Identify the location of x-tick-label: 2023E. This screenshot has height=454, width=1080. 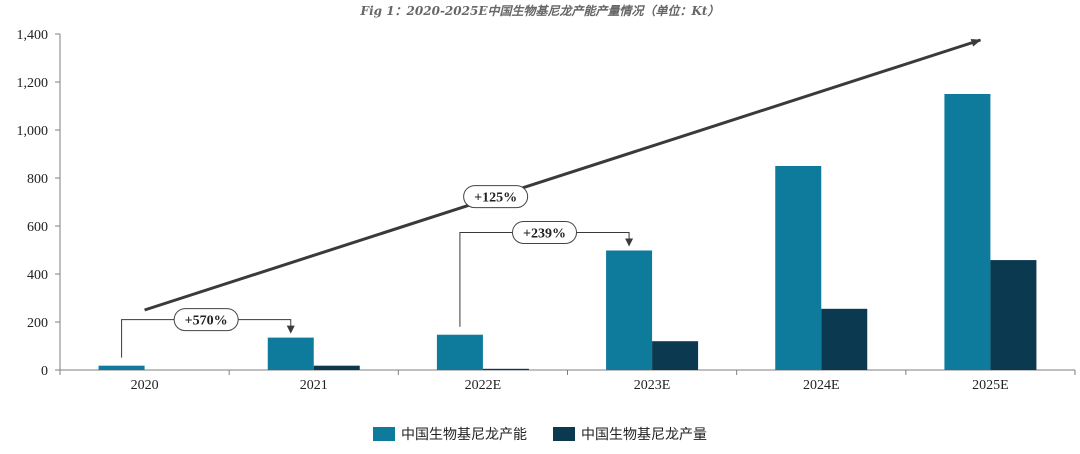
(652, 385).